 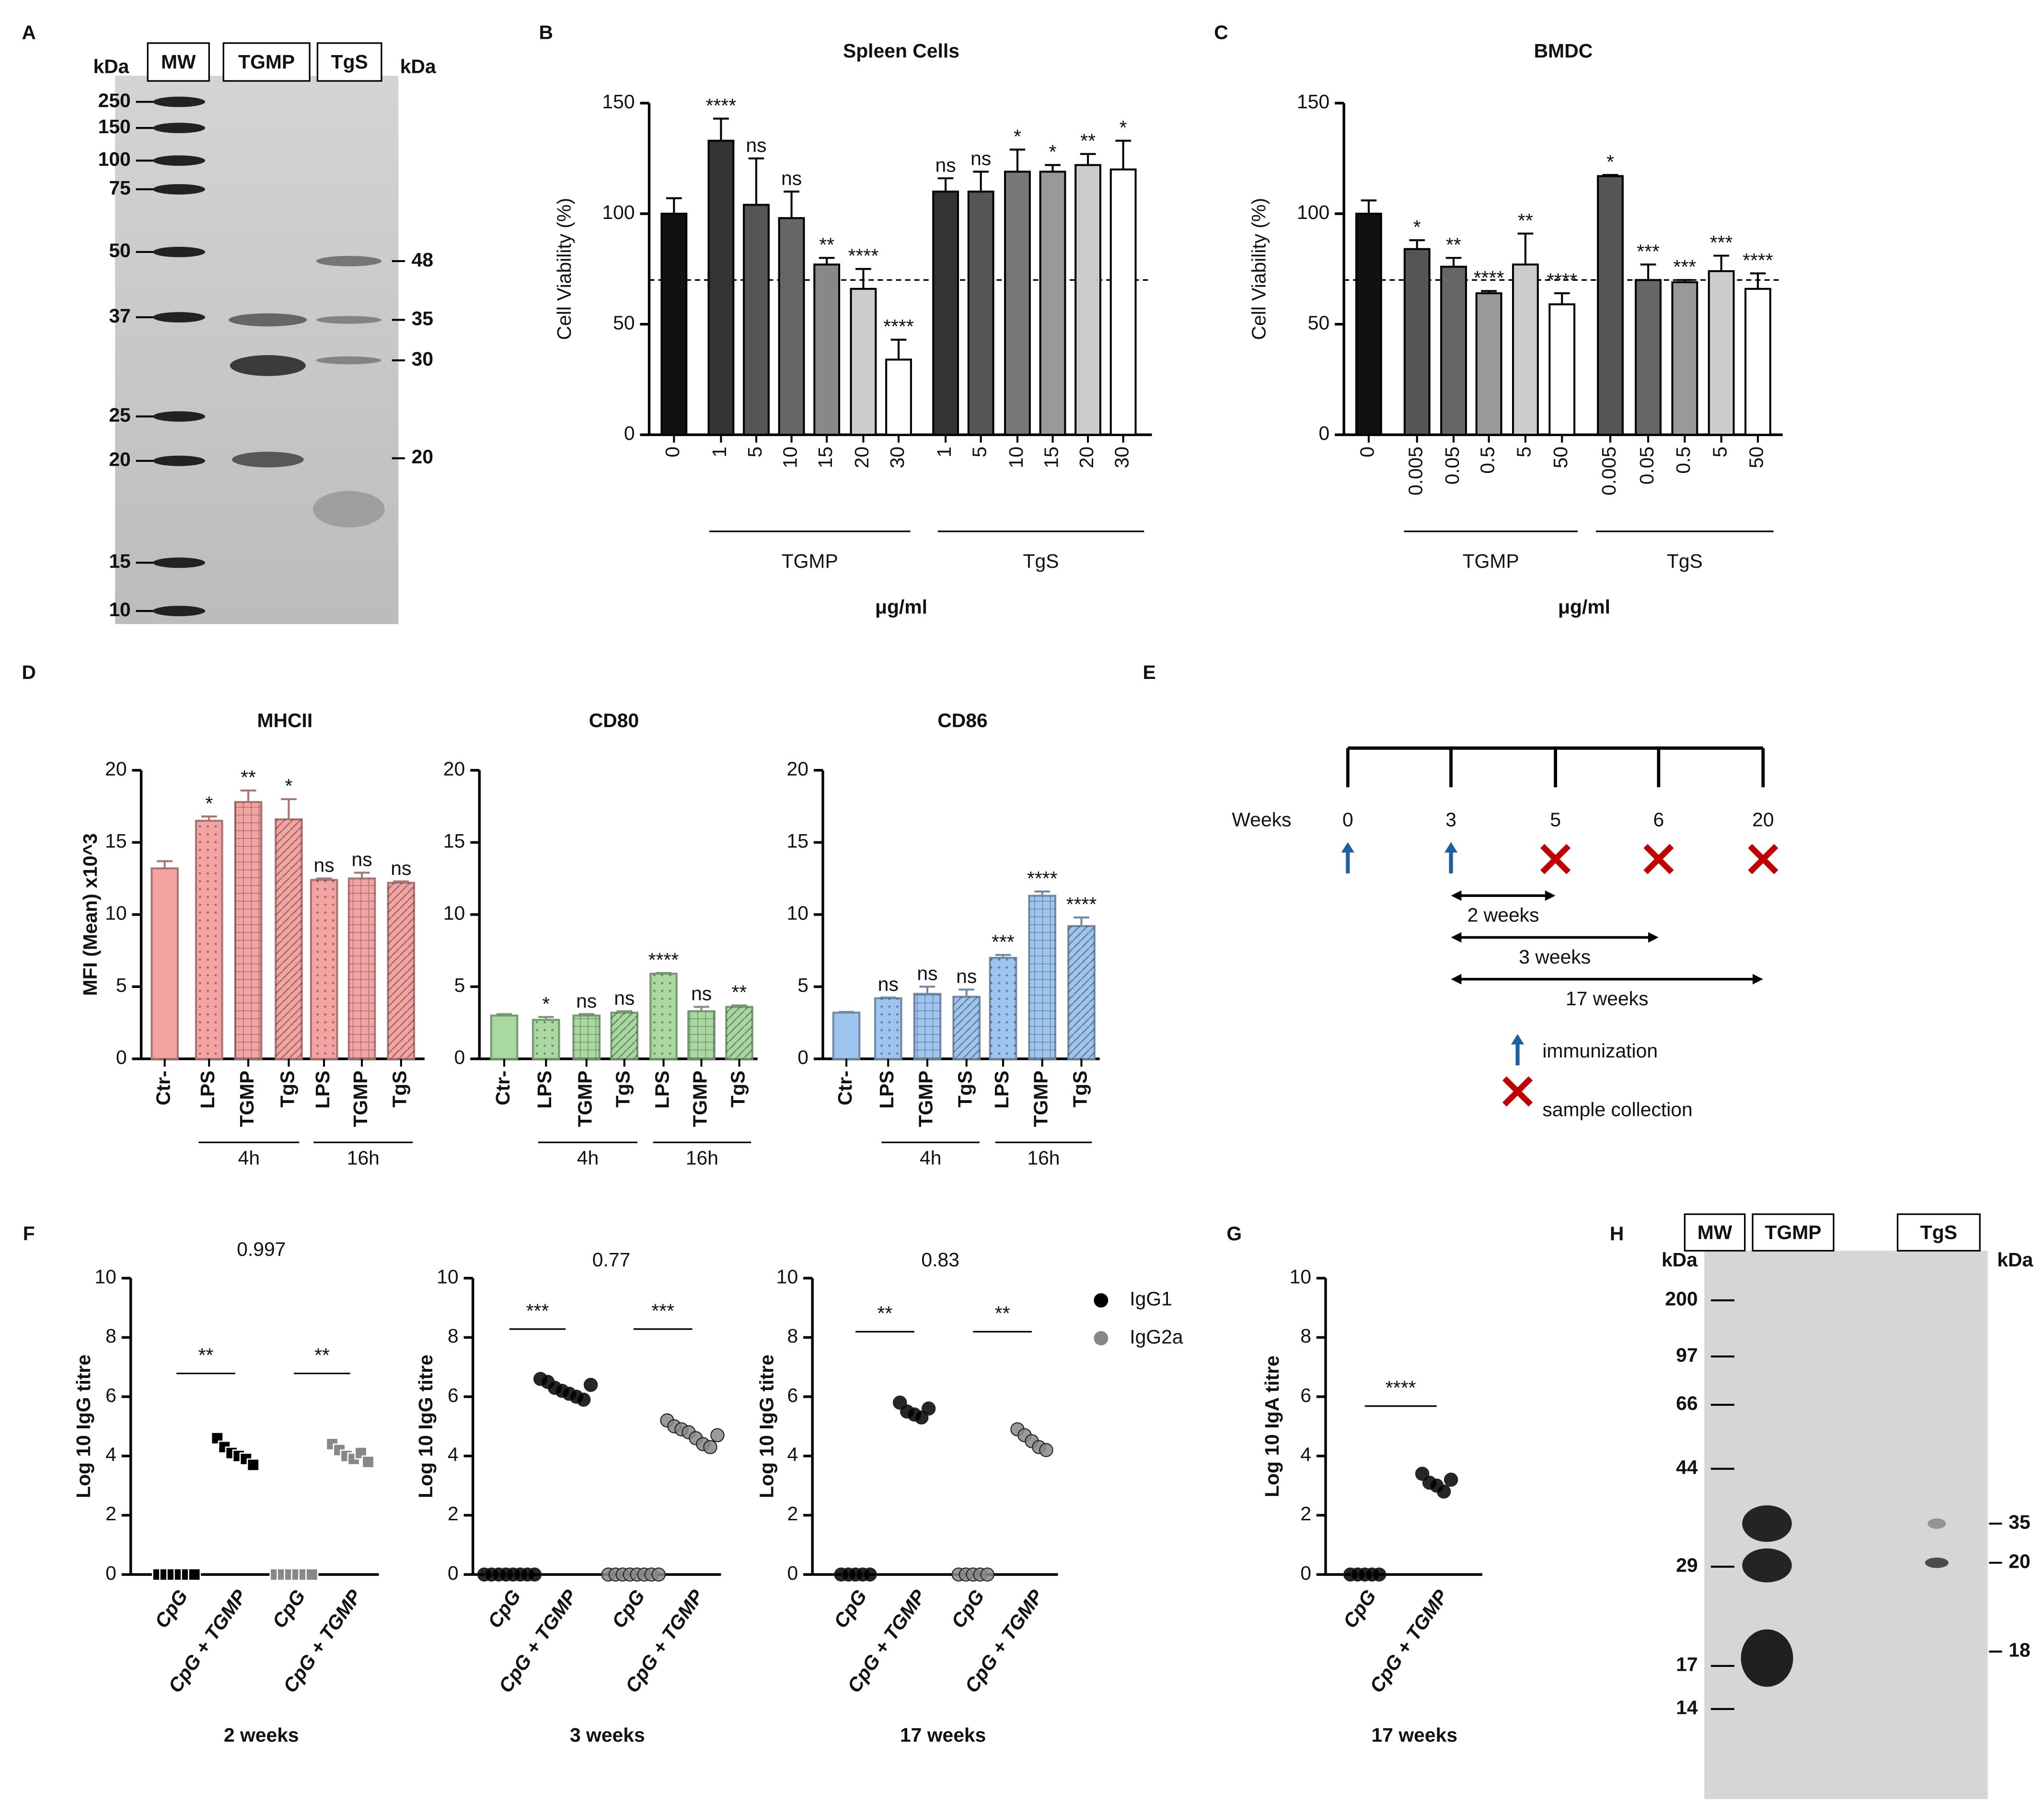 What do you see at coordinates (607, 1735) in the screenshot?
I see `x-axis-label: 3 weeks` at bounding box center [607, 1735].